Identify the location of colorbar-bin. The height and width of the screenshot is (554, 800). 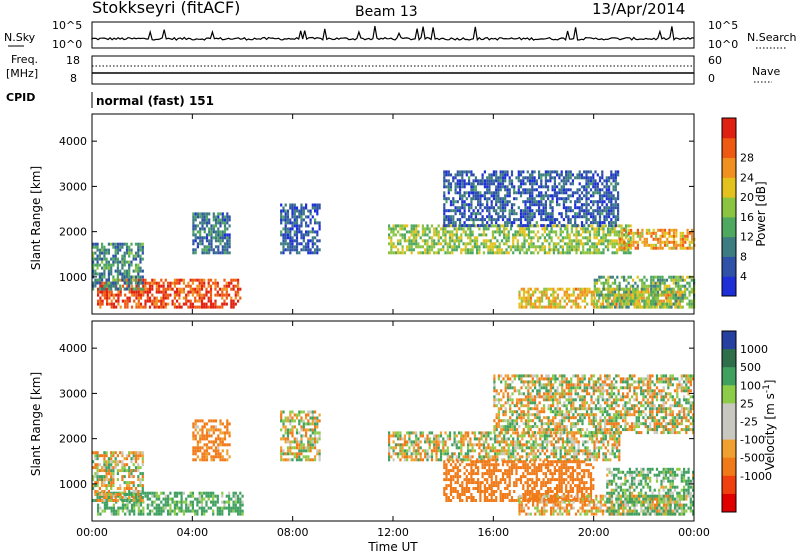
(729, 246).